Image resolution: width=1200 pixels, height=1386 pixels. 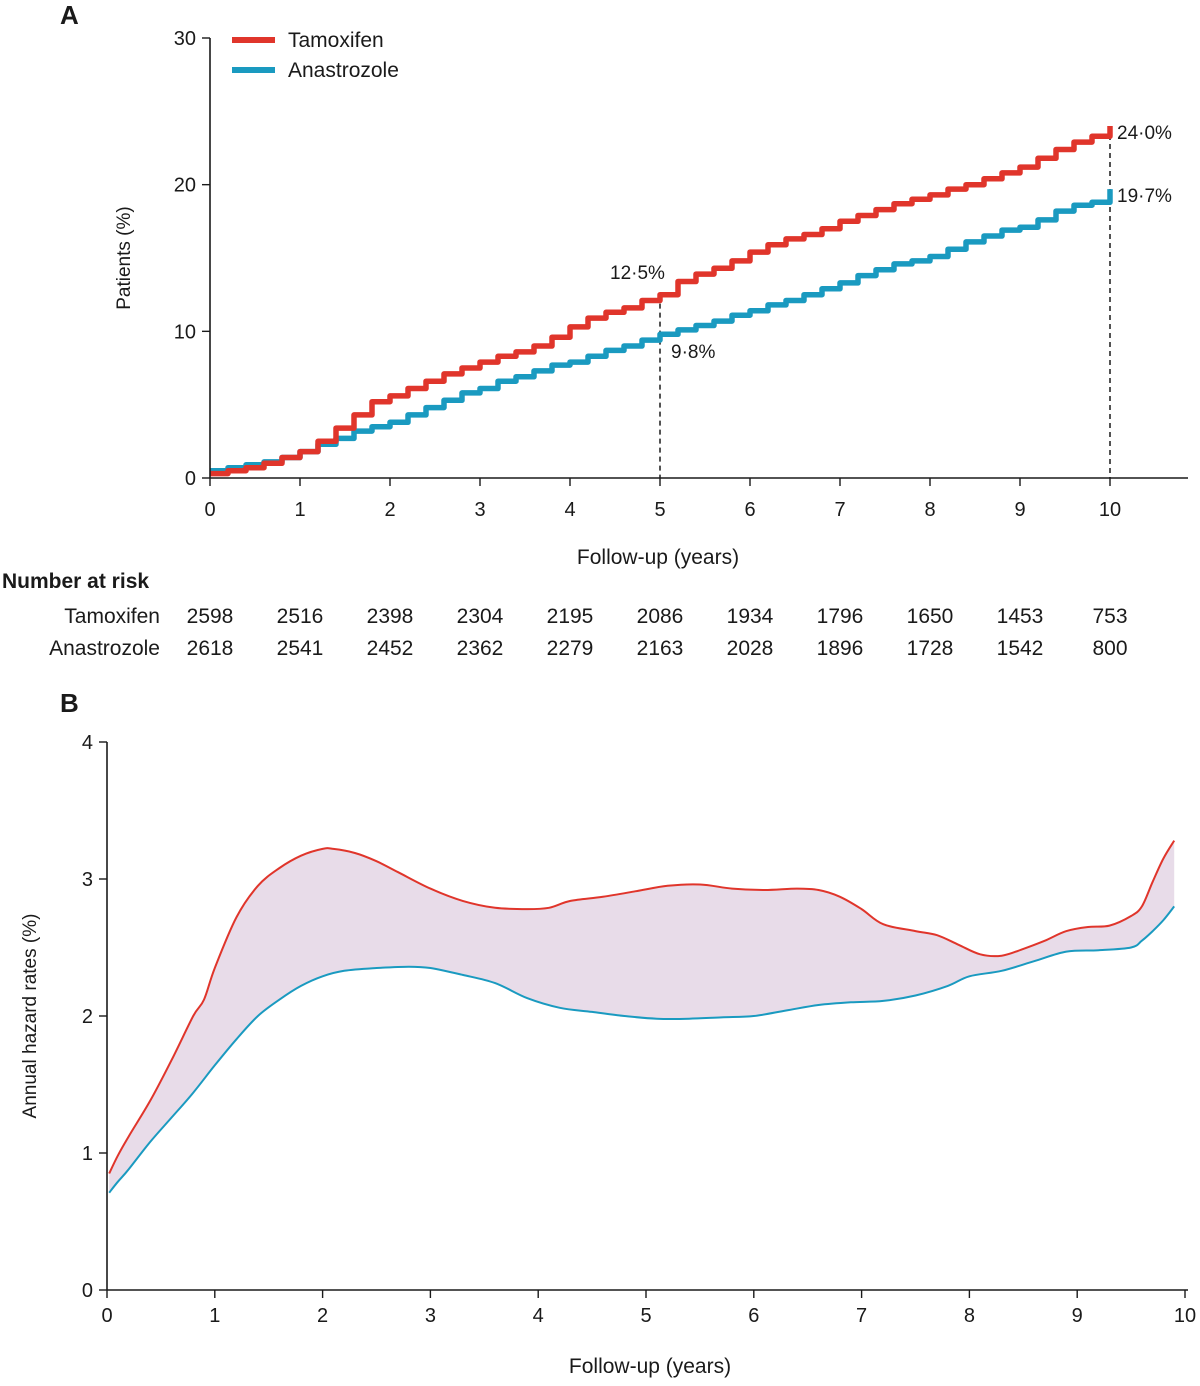 I want to click on risk-cell-anastrozole-year-2: 2452, so click(x=390, y=648).